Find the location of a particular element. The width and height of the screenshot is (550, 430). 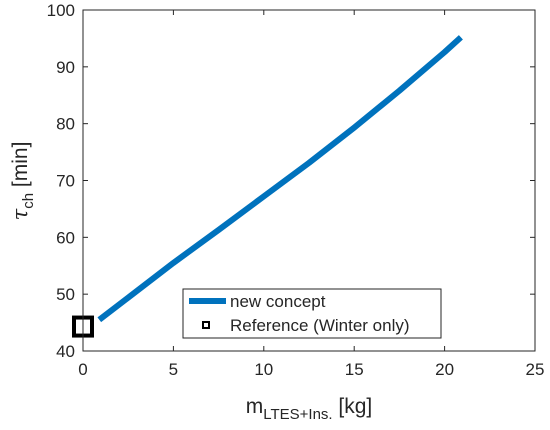

x-axis-label: mLTES+Ins. [kg] is located at coordinates (309, 409).